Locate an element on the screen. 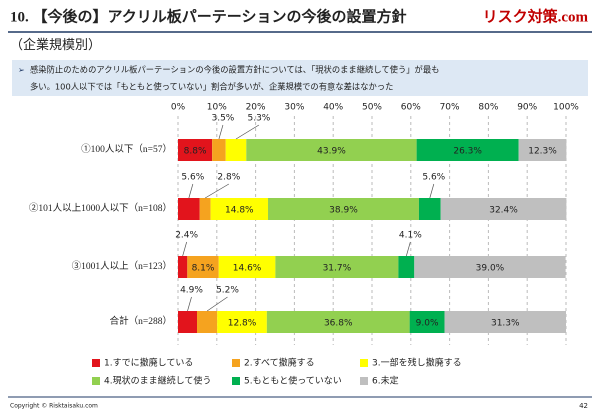 This screenshot has height=415, width=600. data-label: 39.0% is located at coordinates (490, 269).